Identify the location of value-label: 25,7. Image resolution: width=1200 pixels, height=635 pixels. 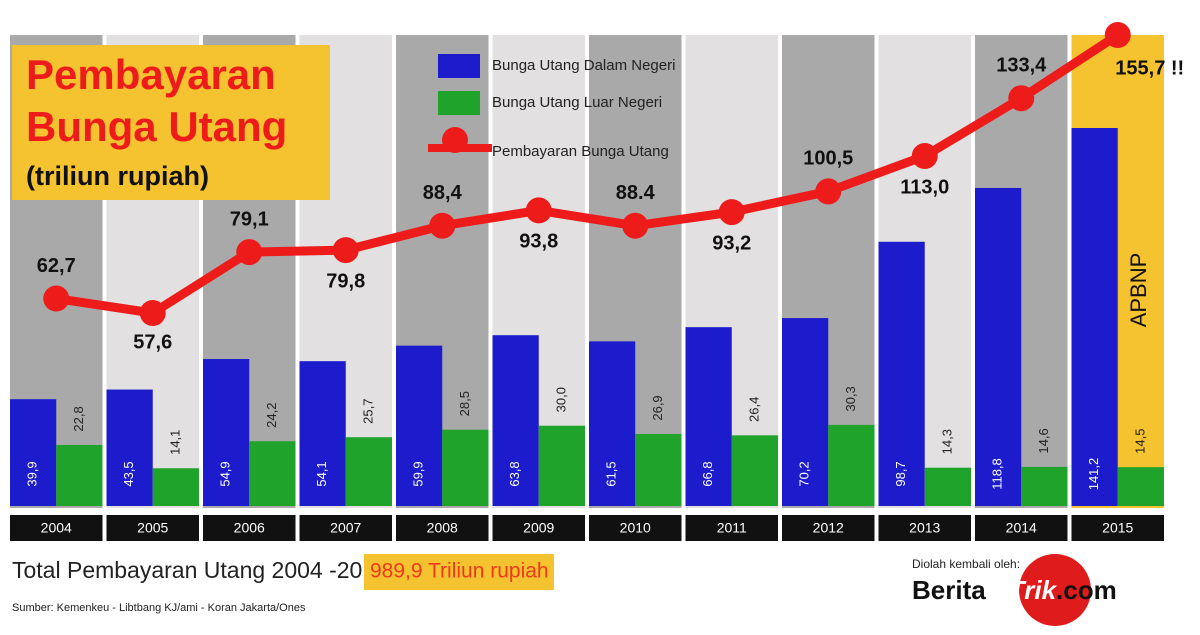
(367, 411).